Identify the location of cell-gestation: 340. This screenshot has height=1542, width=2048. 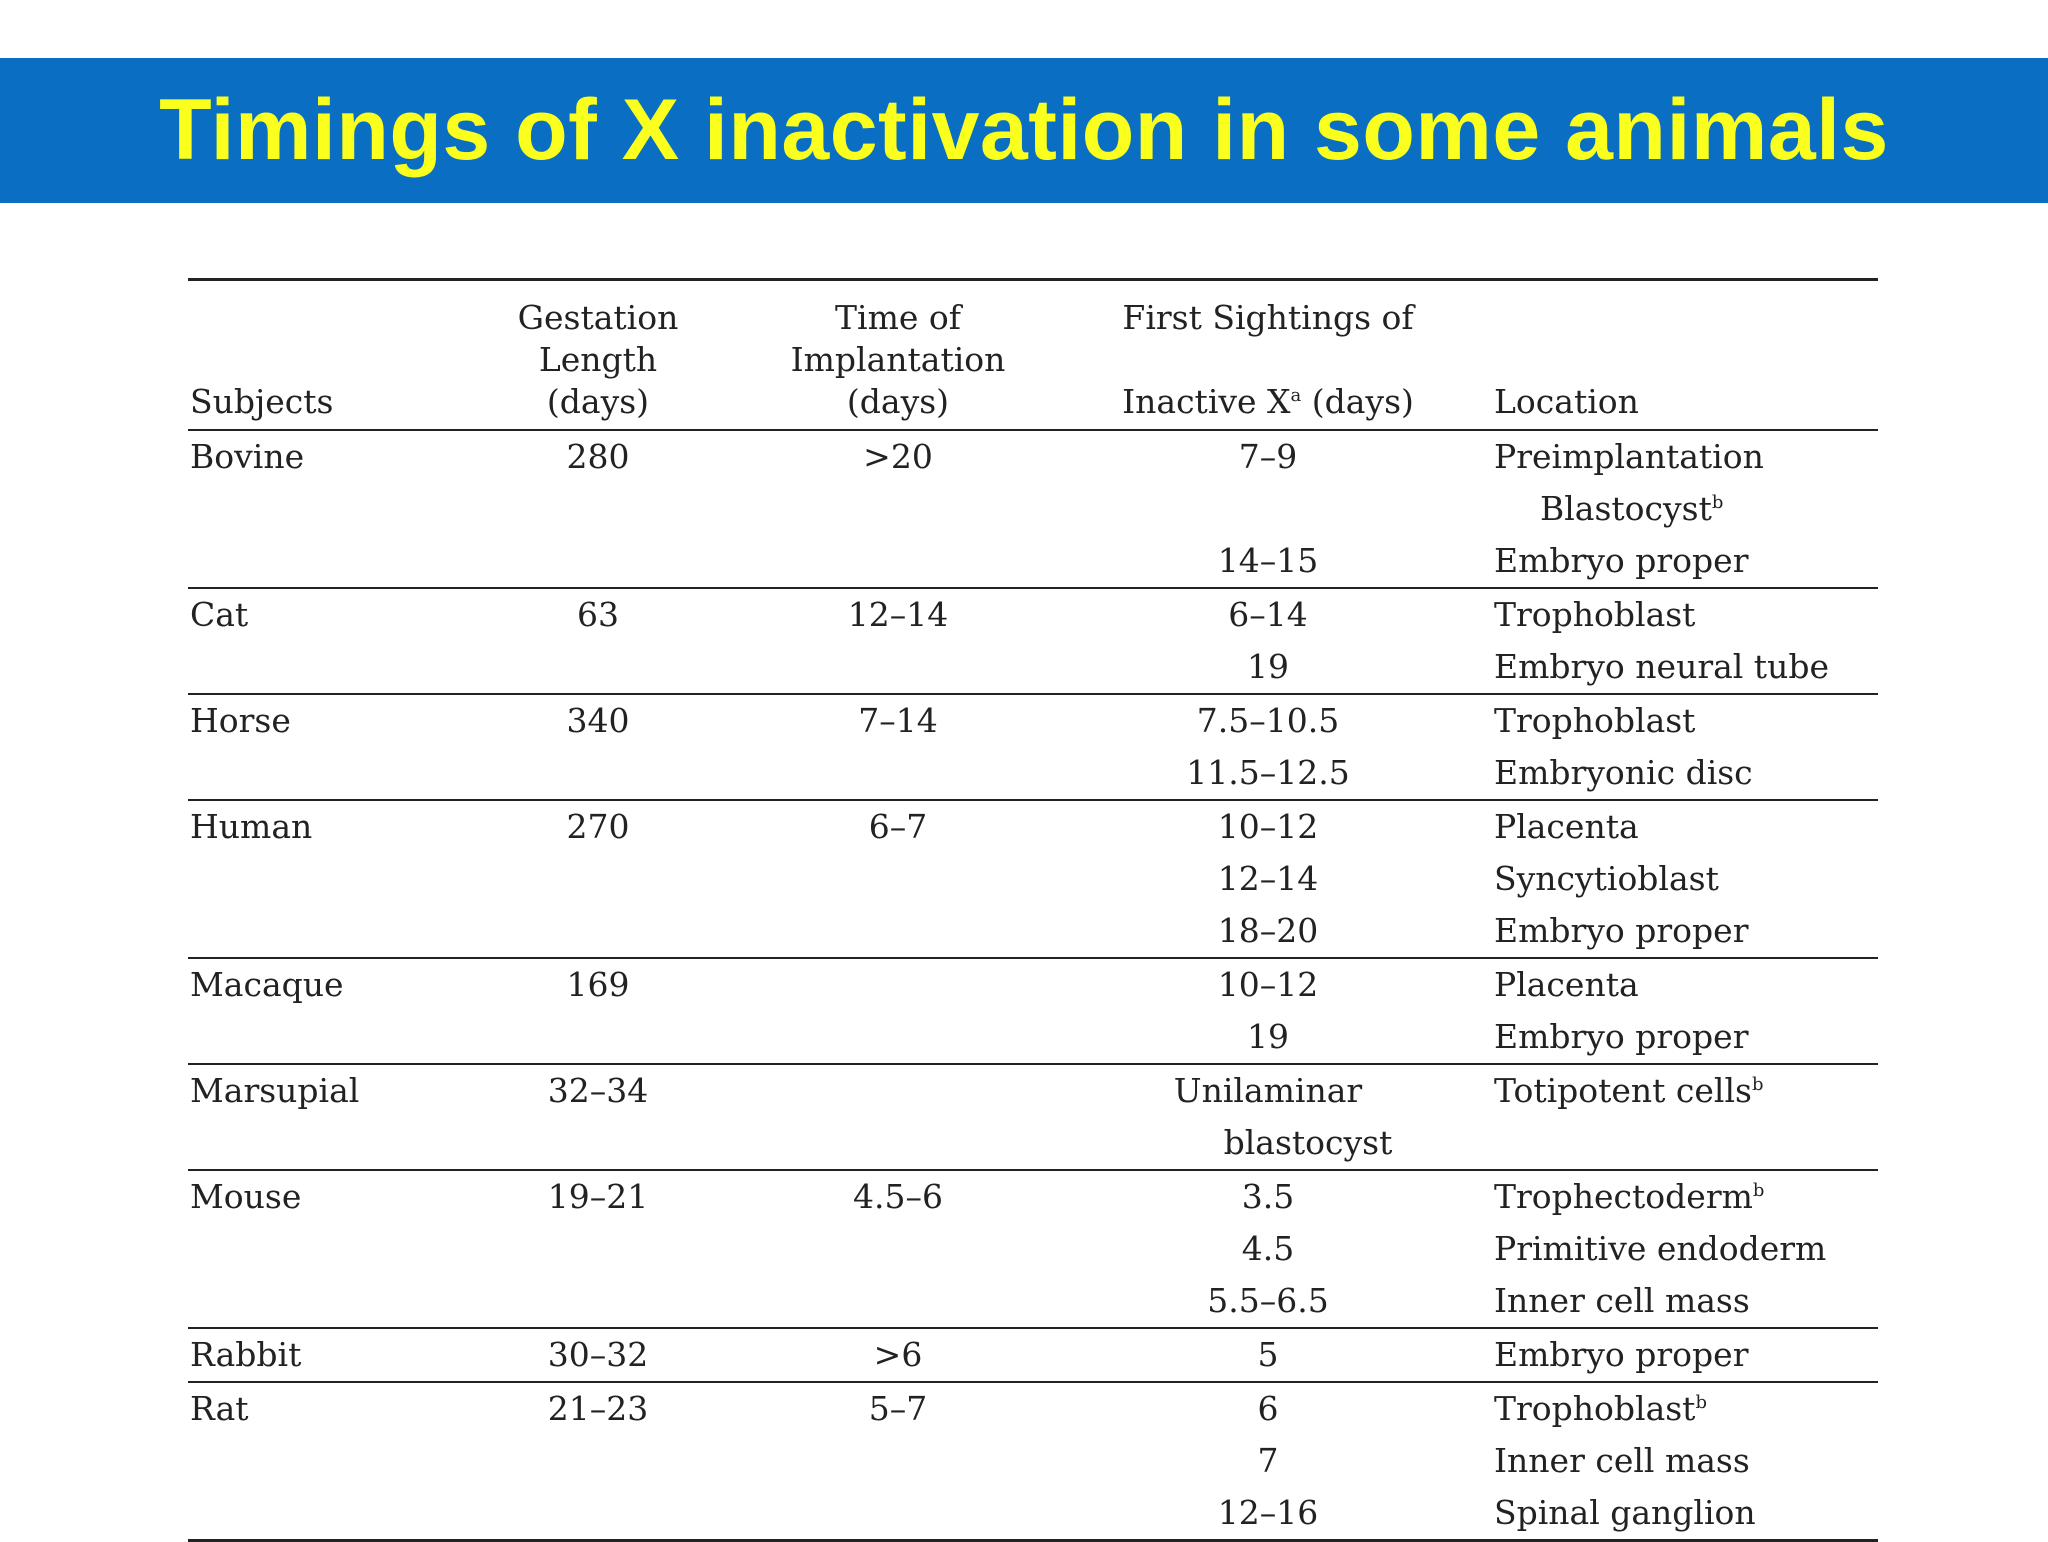
(598, 720).